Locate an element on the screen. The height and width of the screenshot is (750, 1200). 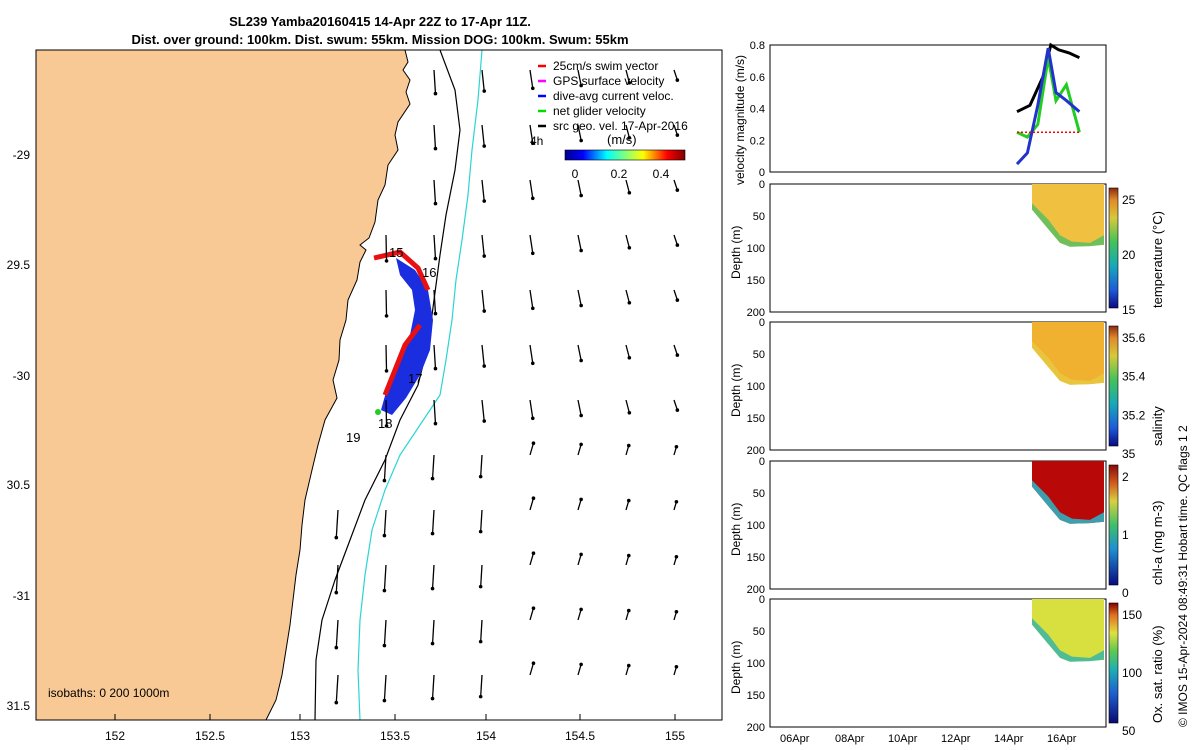
depth-tick-label: 150 is located at coordinates (756, 696).